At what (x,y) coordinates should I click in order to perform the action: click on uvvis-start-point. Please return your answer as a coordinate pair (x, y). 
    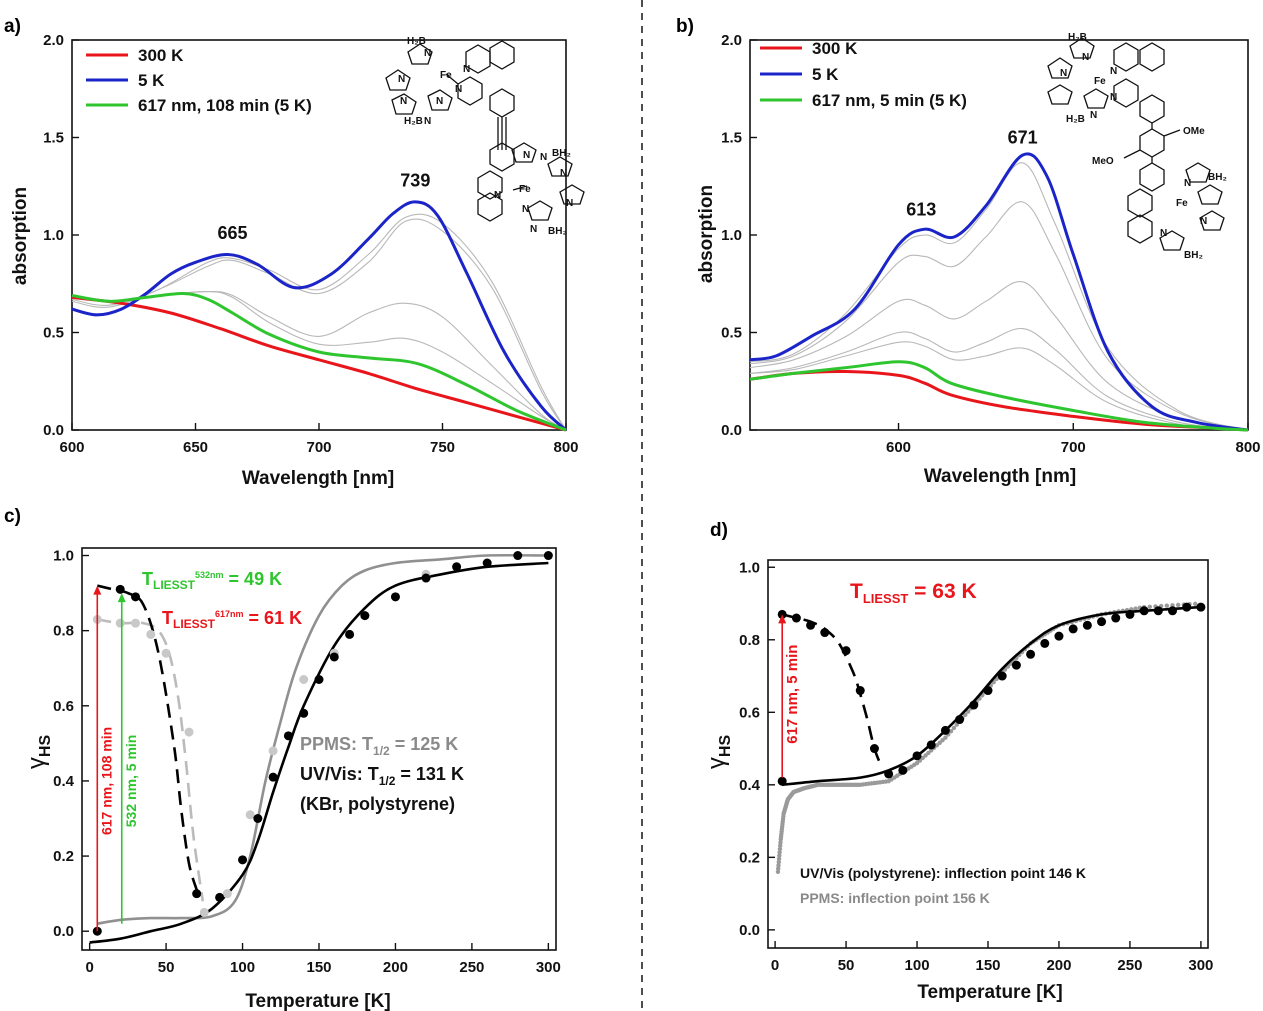
    Looking at the image, I should click on (782, 781).